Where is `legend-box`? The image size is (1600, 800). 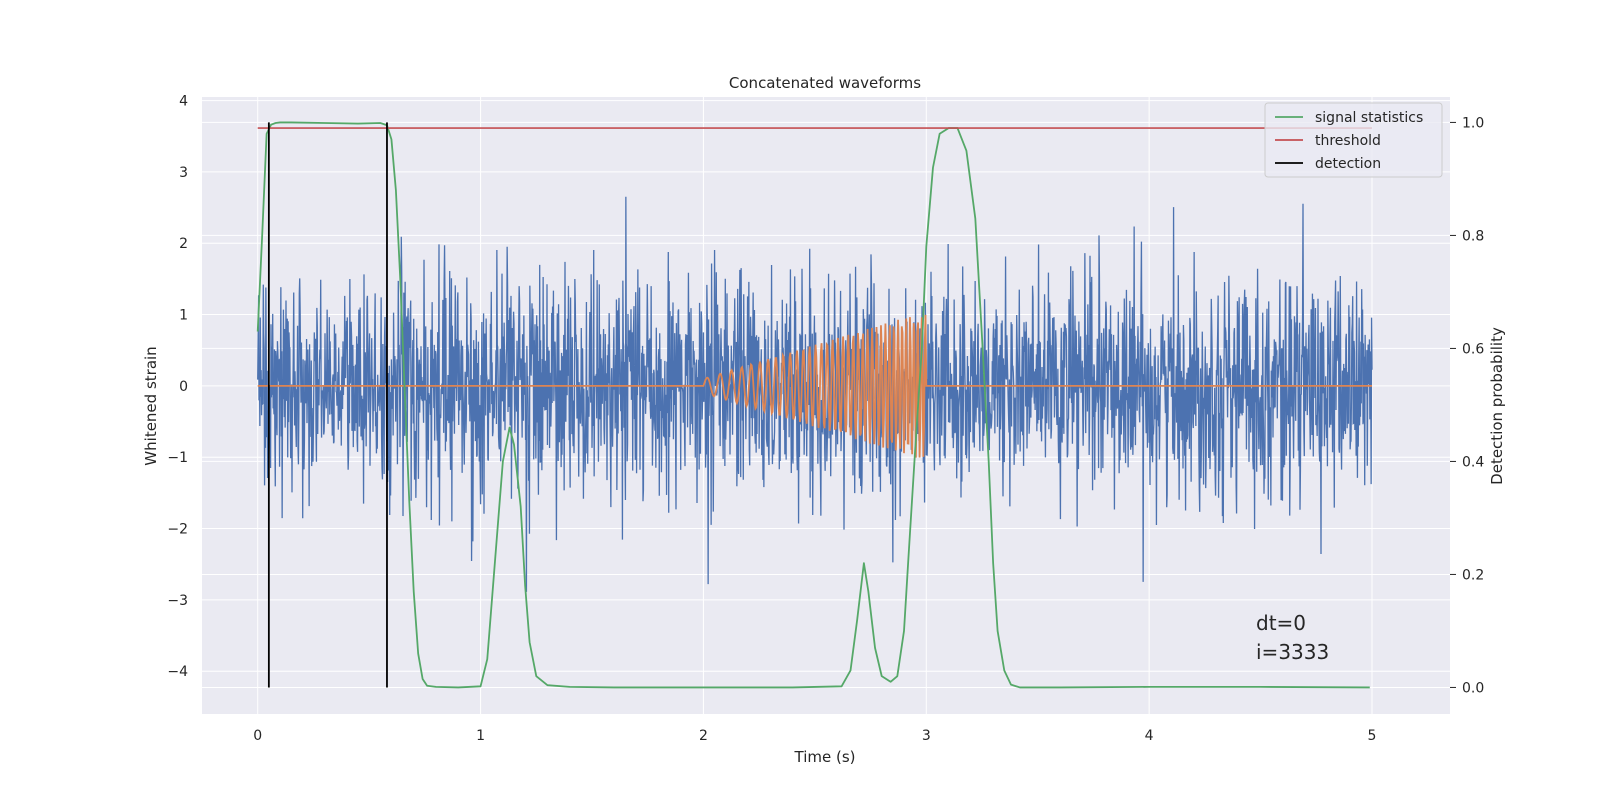 legend-box is located at coordinates (1353, 140).